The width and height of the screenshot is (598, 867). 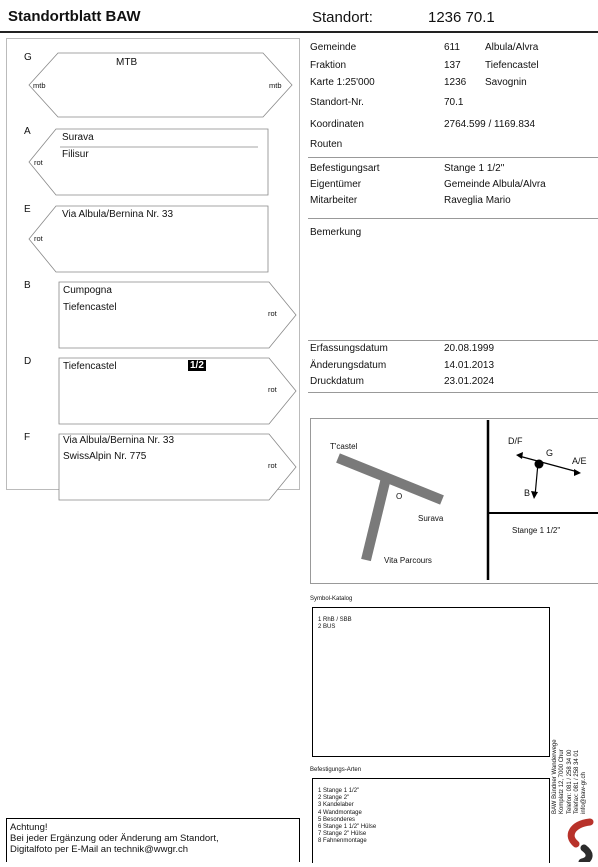 I want to click on sign-d-badge: 1/2, so click(x=197, y=365).